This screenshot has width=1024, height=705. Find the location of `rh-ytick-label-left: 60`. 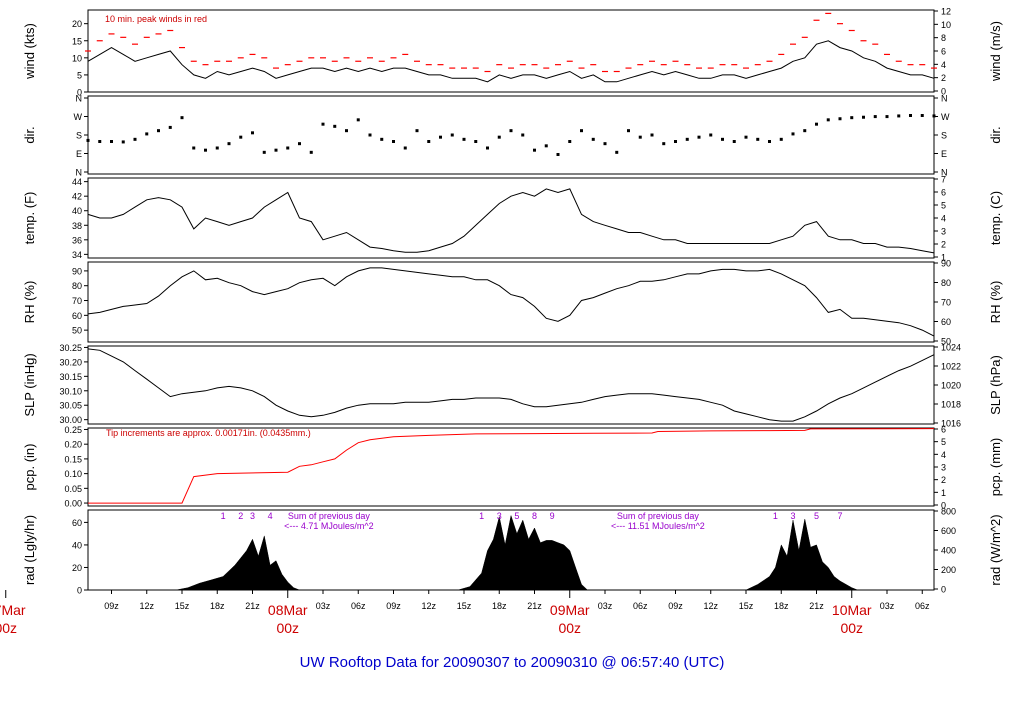

rh-ytick-label-left: 60 is located at coordinates (77, 316).